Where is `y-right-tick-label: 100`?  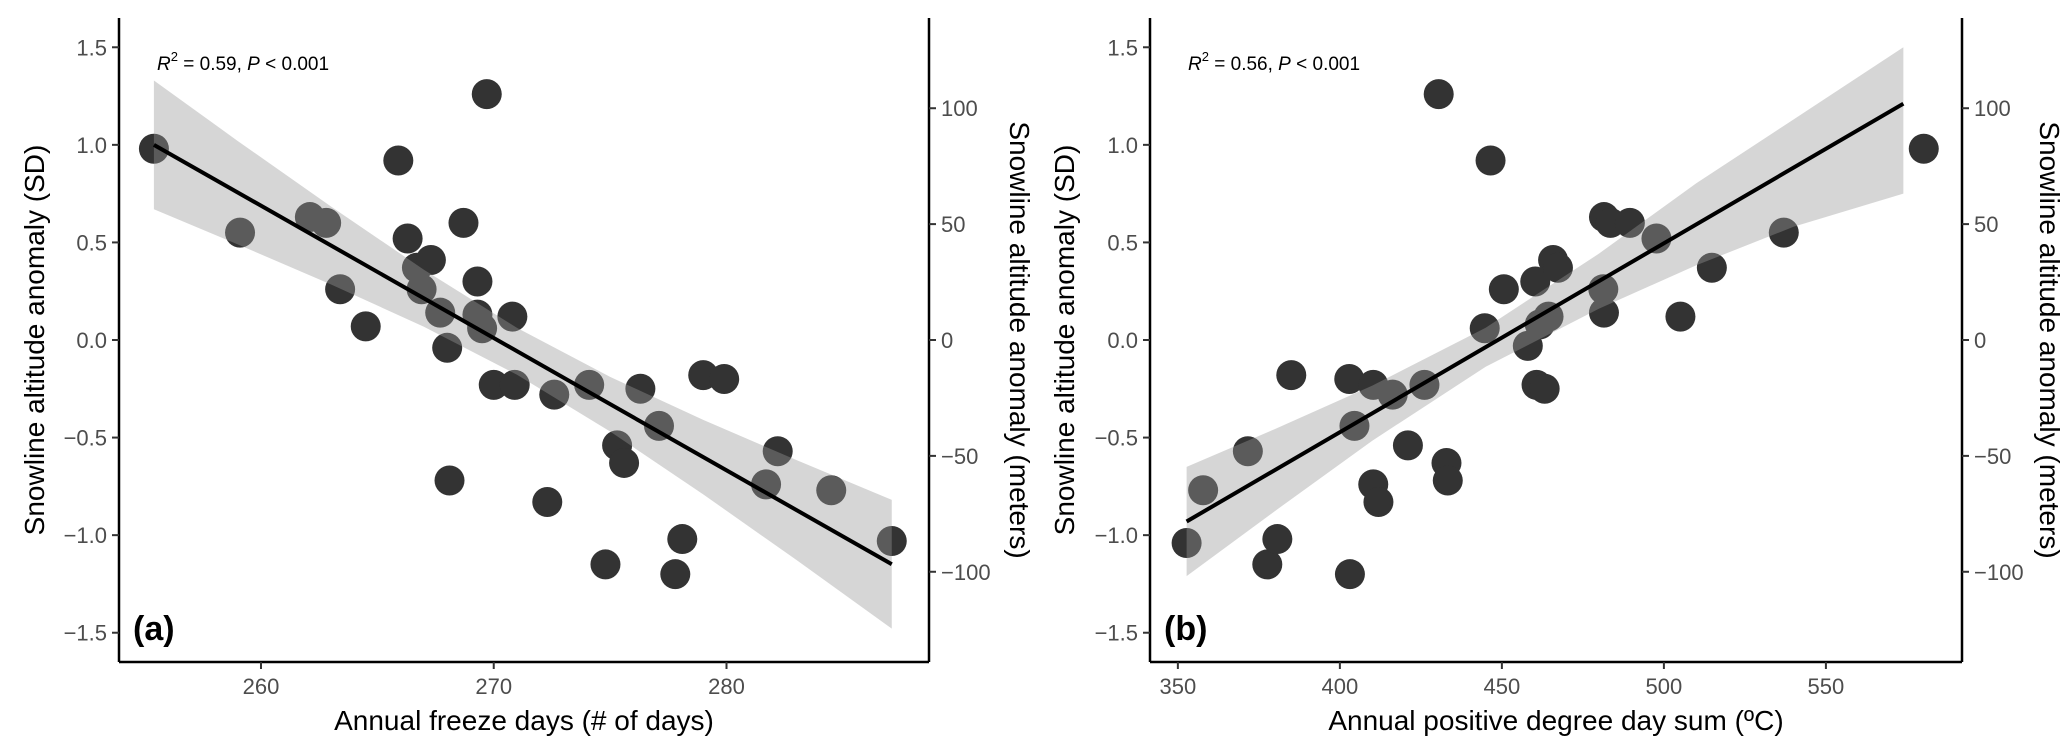
y-right-tick-label: 100 is located at coordinates (959, 108).